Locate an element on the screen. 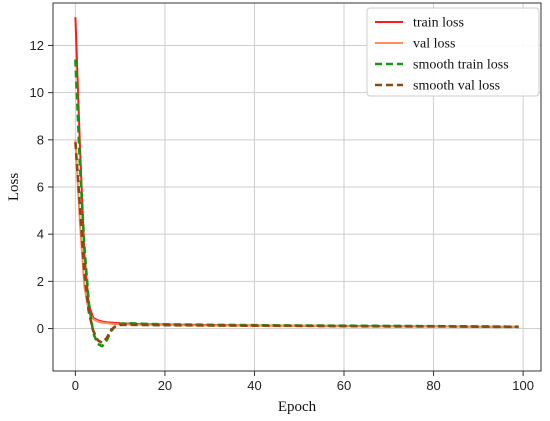  y-tick-label: 6 is located at coordinates (40, 187).